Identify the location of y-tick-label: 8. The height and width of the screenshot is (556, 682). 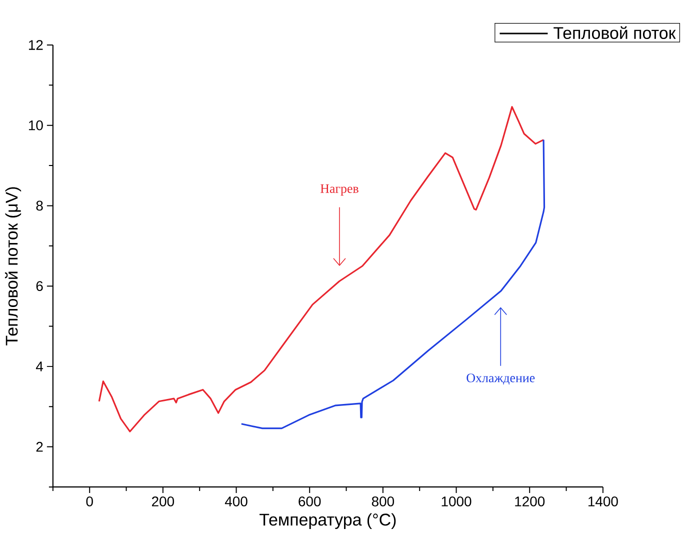
(39, 205).